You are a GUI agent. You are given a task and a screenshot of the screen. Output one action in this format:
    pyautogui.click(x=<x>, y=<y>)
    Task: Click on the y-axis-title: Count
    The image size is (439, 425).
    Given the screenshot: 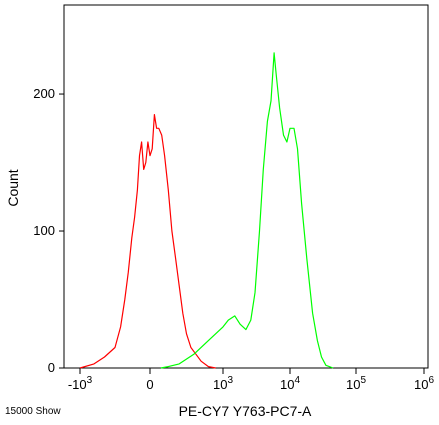 What is the action you would take?
    pyautogui.click(x=13, y=187)
    